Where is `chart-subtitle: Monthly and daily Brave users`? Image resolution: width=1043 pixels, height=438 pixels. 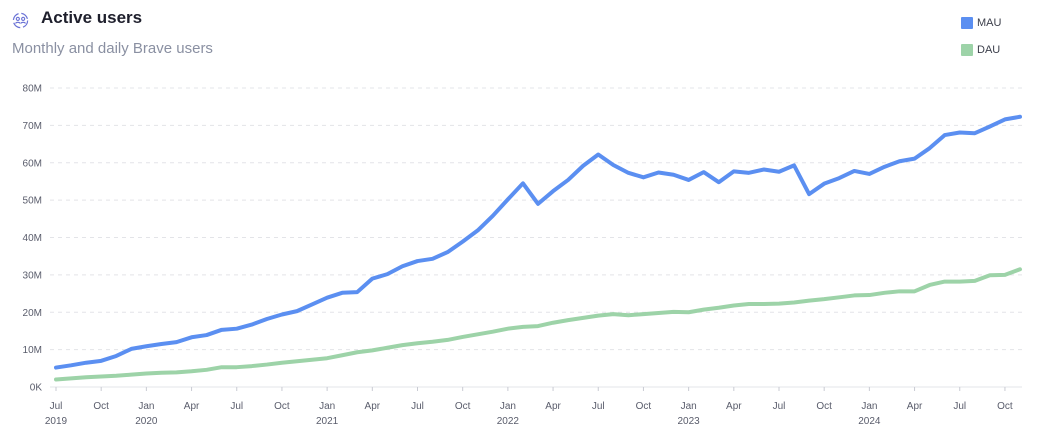
chart-subtitle: Monthly and daily Brave users is located at coordinates (112, 48).